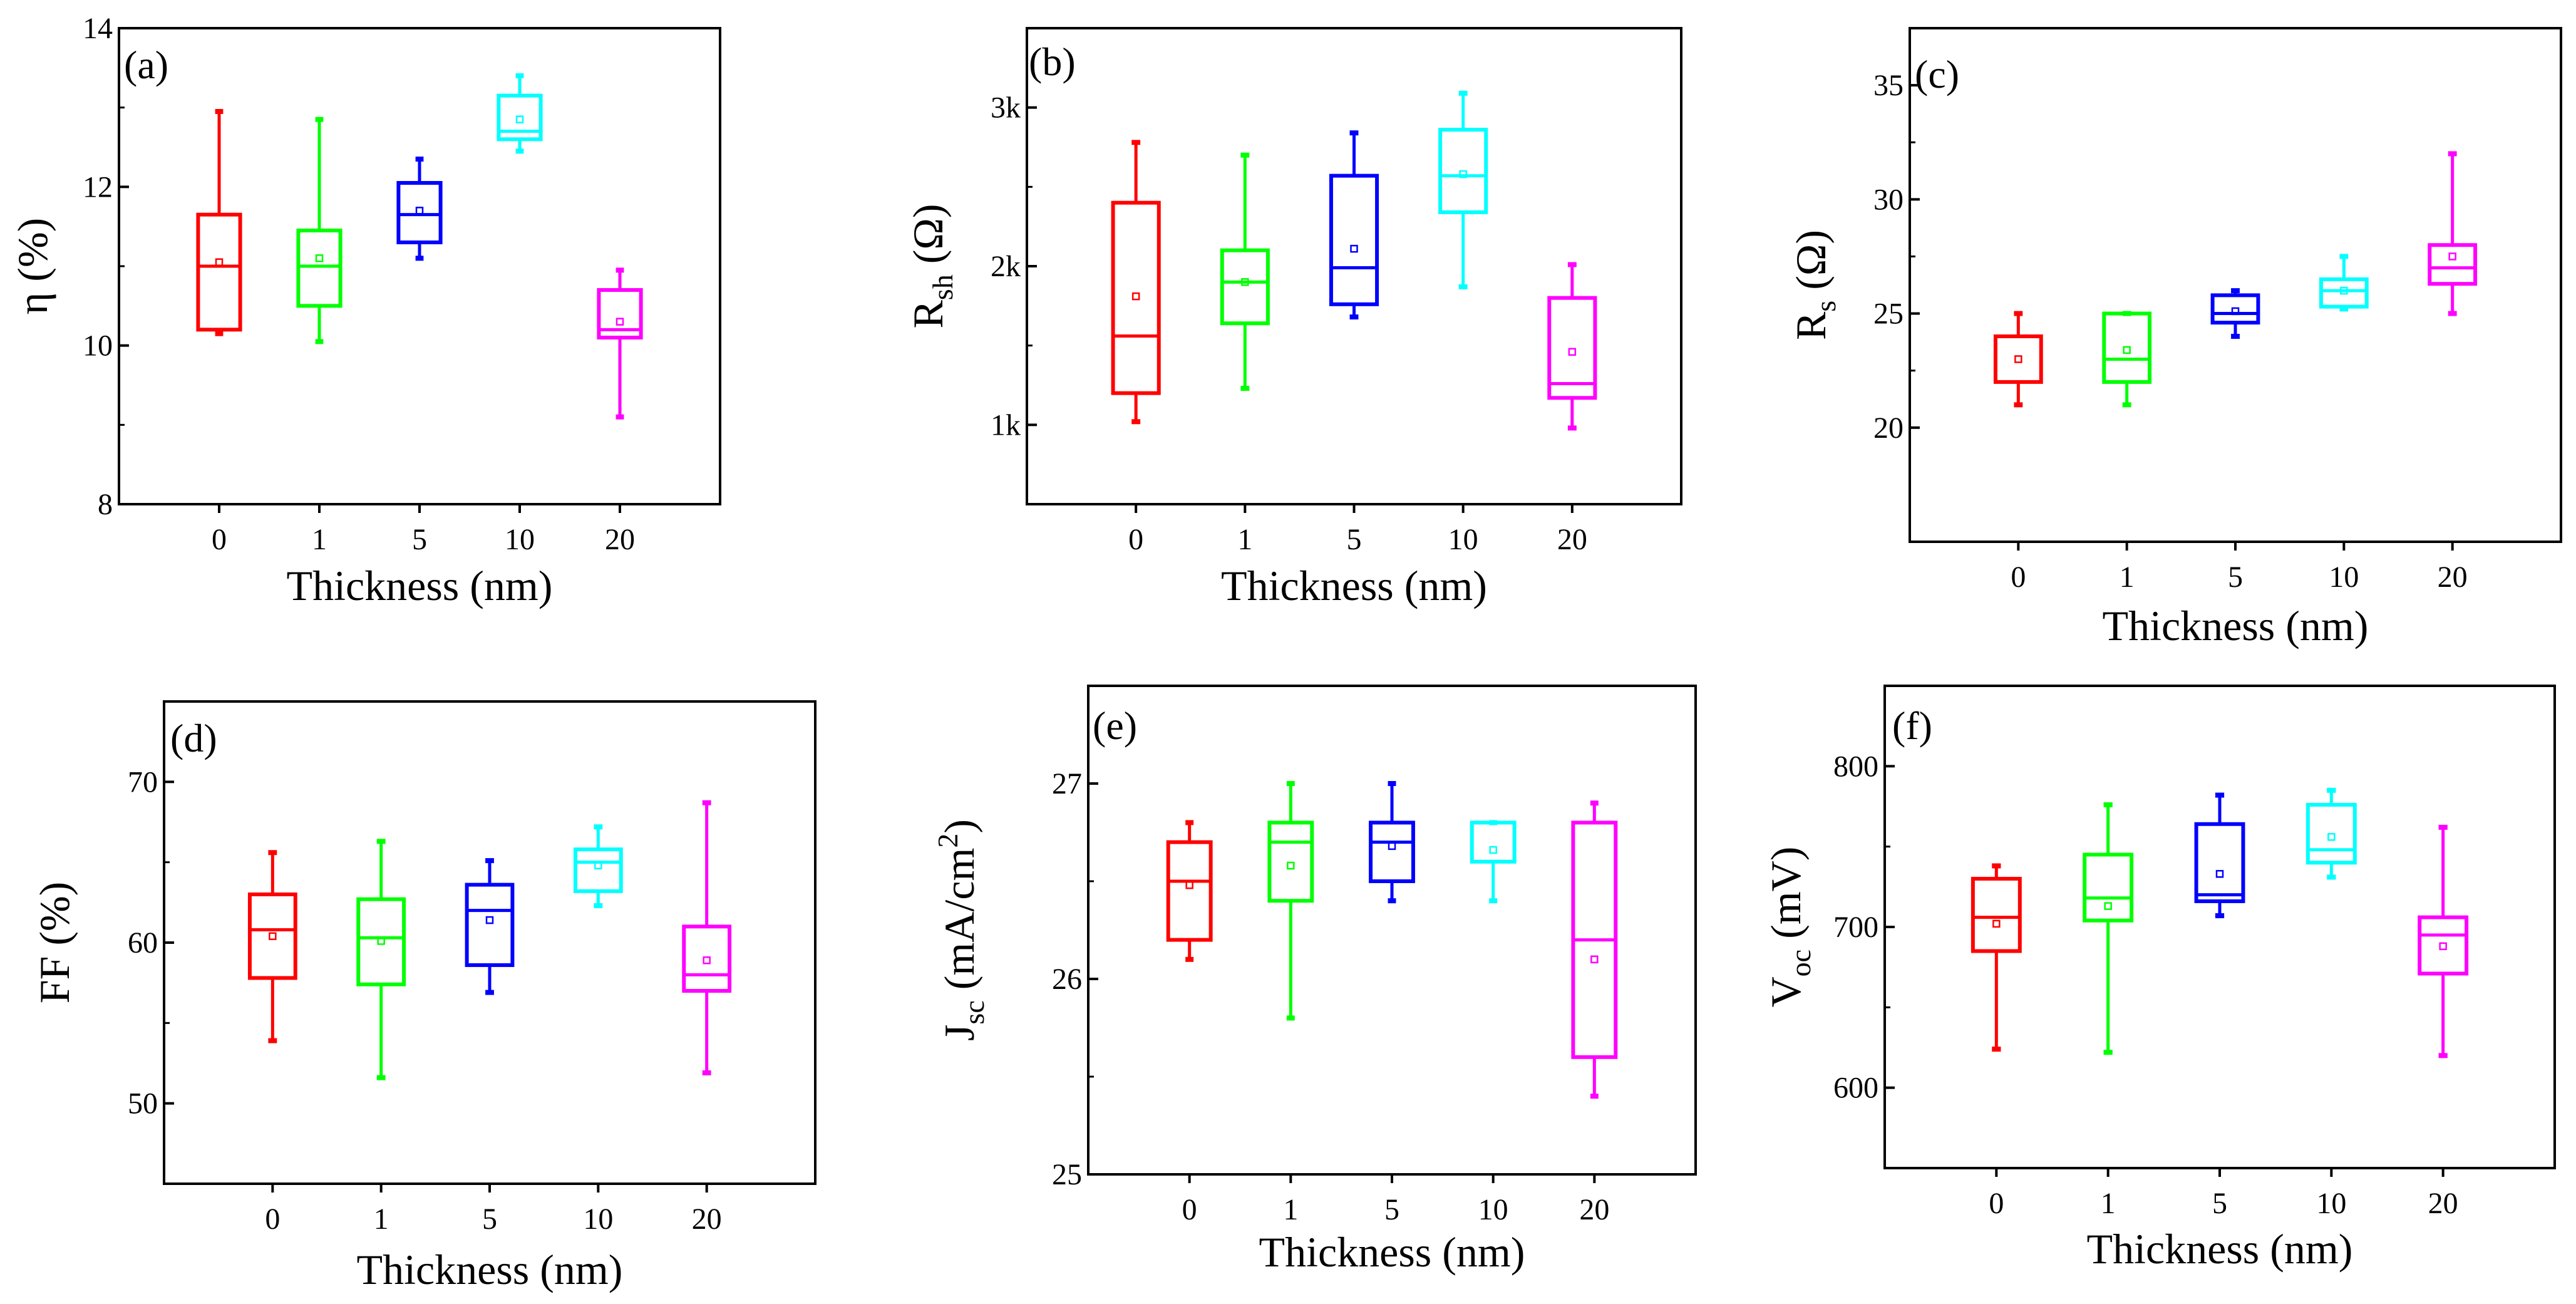  Describe the element at coordinates (1815, 285) in the screenshot. I see `y-axis-label: Rs (Ω)` at that location.